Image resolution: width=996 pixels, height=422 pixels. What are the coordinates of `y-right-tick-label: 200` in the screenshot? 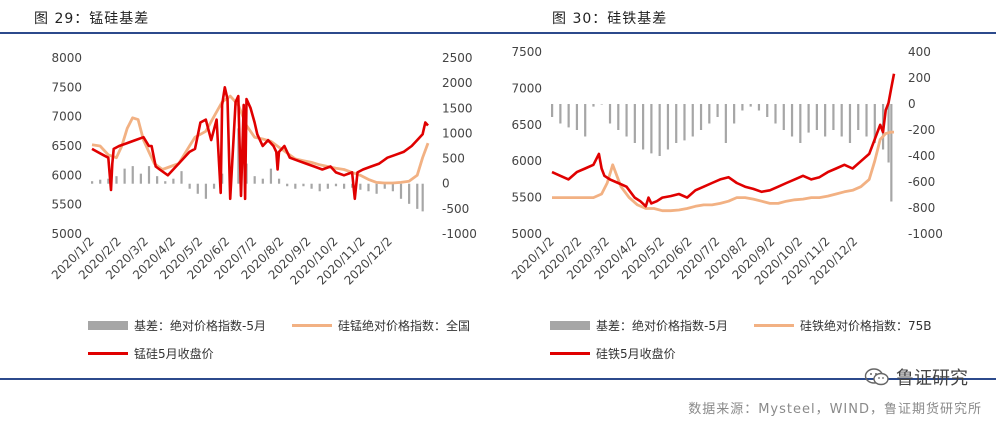 It's located at (919, 78).